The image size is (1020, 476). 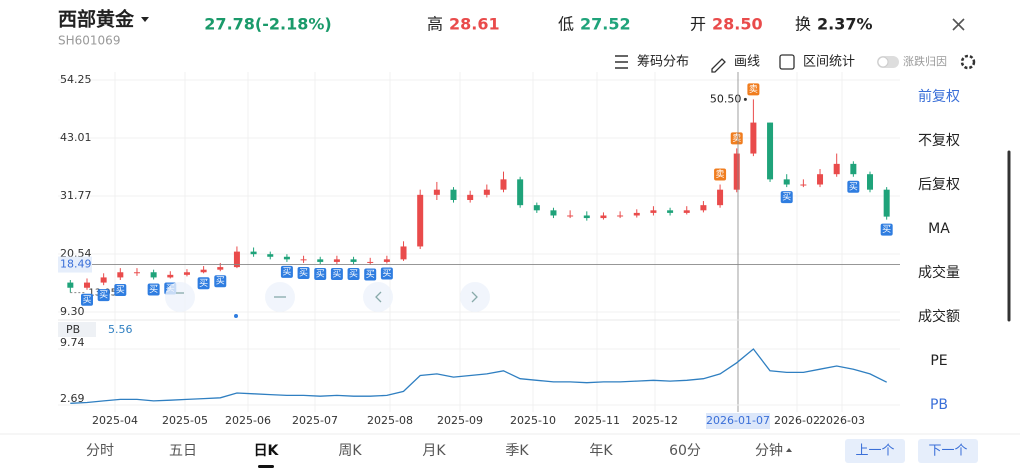 What do you see at coordinates (115, 420) in the screenshot?
I see `x-tick-label: 2025-04` at bounding box center [115, 420].